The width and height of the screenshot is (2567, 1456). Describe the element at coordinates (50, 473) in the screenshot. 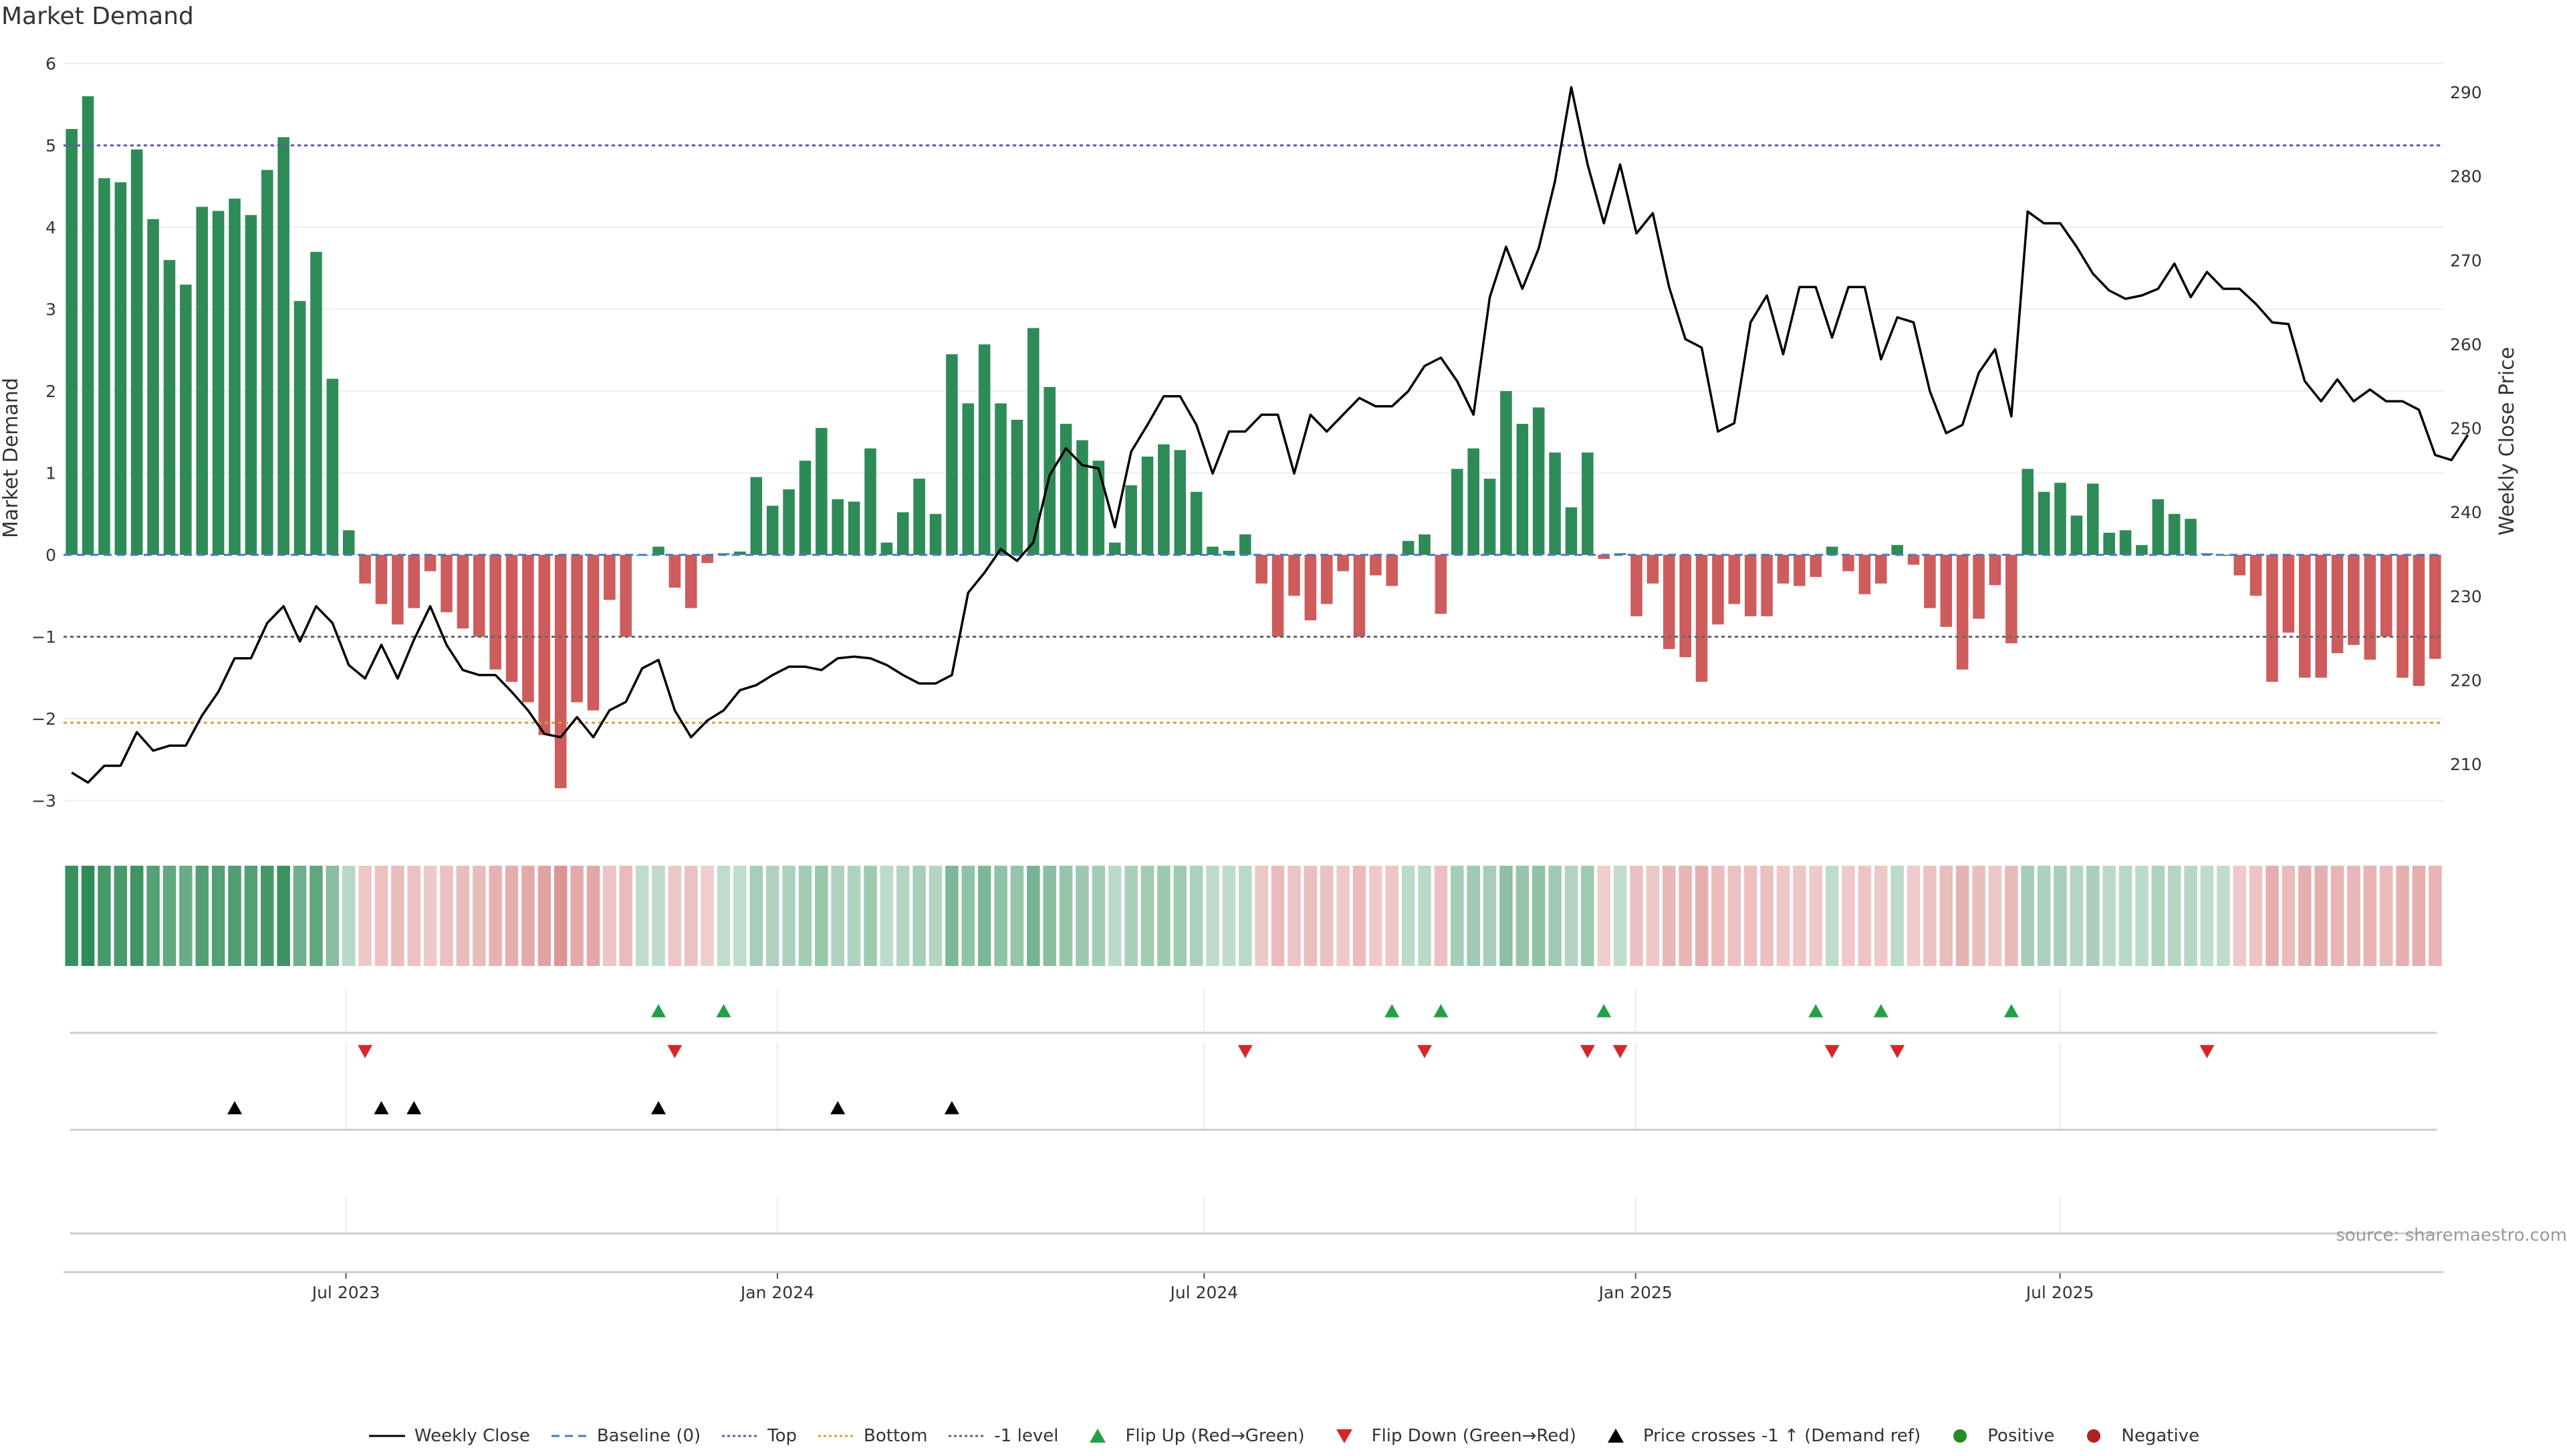

I see `left-tick-label: 1` at that location.